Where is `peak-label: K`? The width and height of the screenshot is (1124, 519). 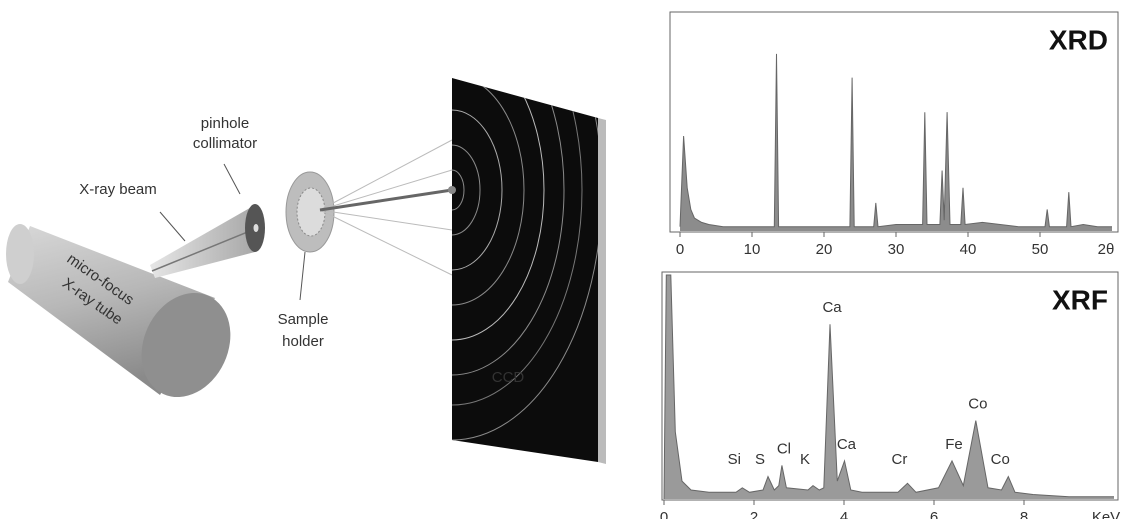
peak-label: K is located at coordinates (805, 459).